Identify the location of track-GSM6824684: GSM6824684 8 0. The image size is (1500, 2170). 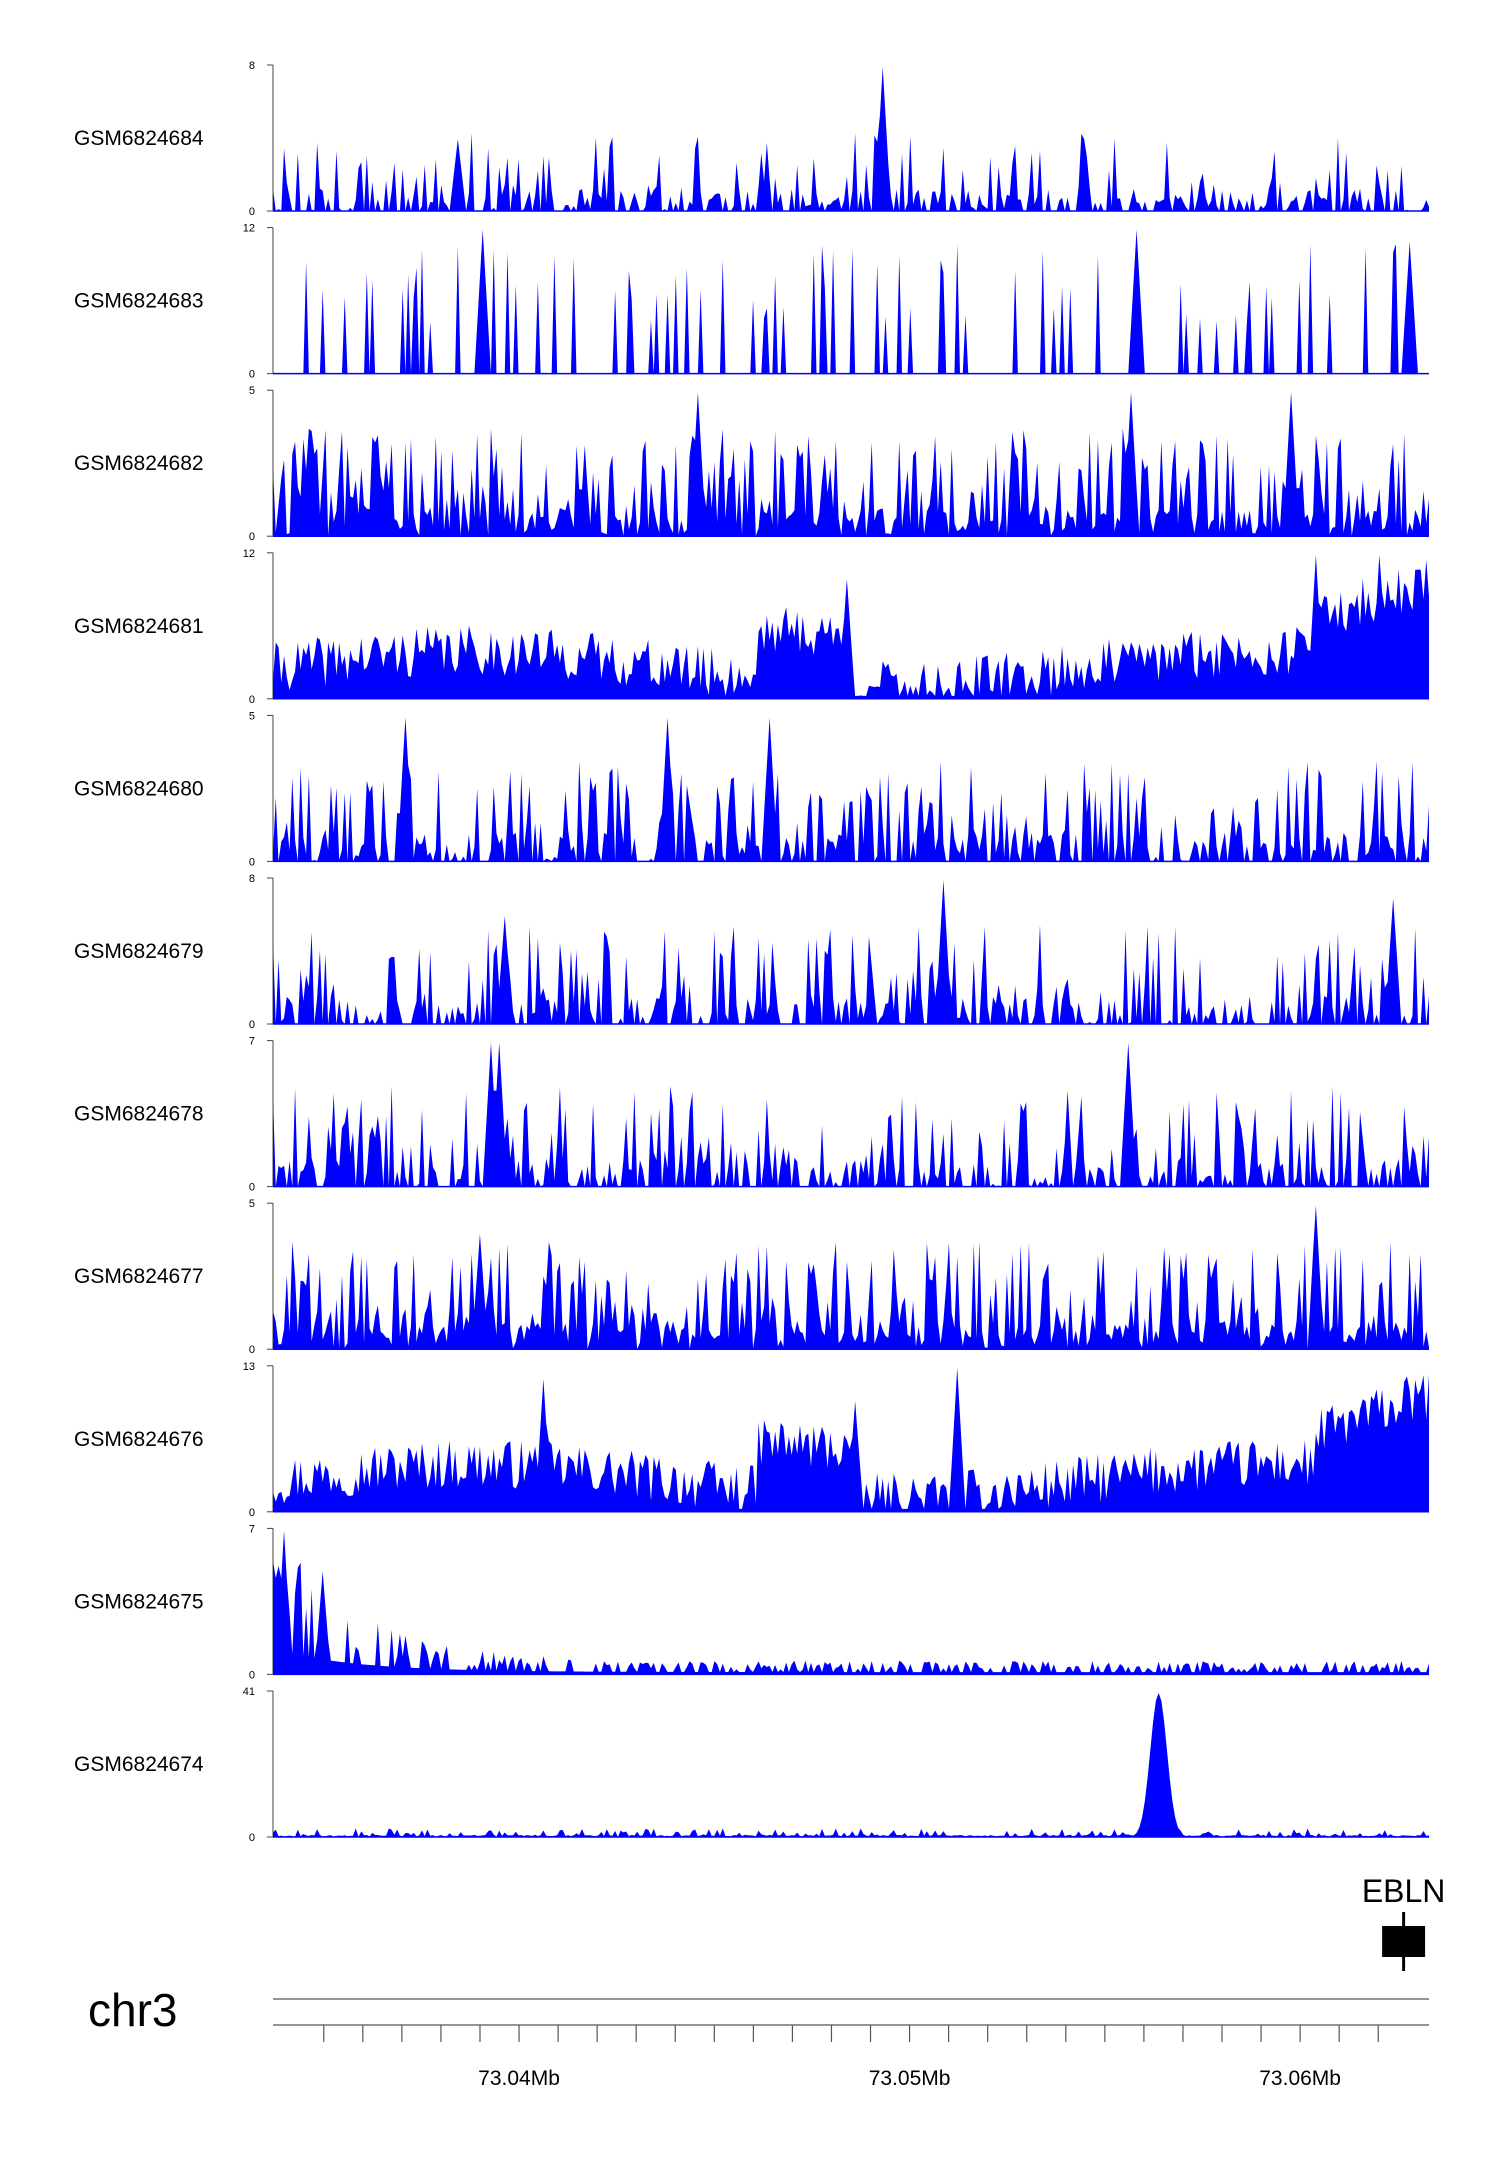
(751, 139).